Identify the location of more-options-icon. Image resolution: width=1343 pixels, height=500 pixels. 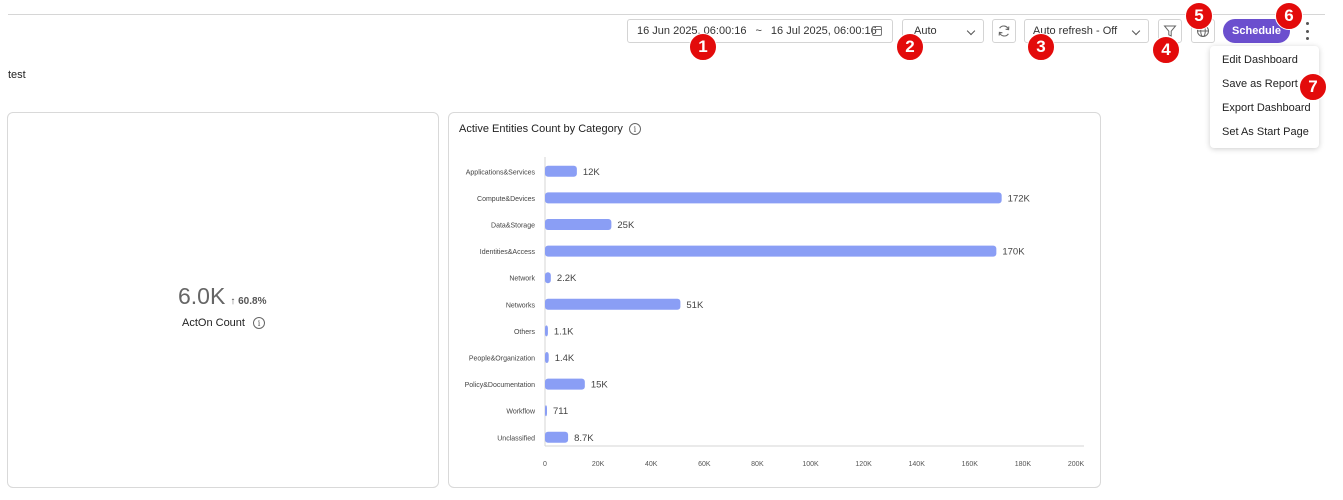
(1307, 31).